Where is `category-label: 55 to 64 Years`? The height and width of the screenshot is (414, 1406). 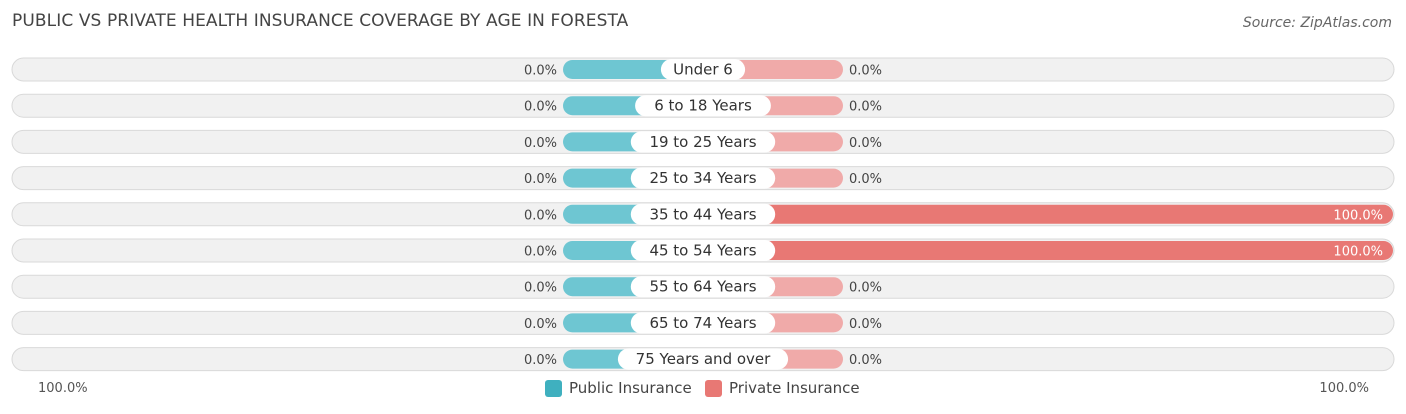 category-label: 55 to 64 Years is located at coordinates (702, 287).